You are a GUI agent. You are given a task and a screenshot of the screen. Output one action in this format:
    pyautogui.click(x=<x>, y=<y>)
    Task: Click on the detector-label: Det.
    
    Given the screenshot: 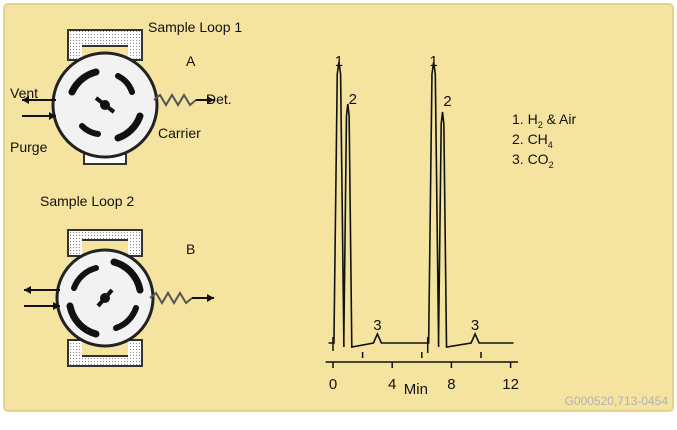 What is the action you would take?
    pyautogui.click(x=219, y=99)
    